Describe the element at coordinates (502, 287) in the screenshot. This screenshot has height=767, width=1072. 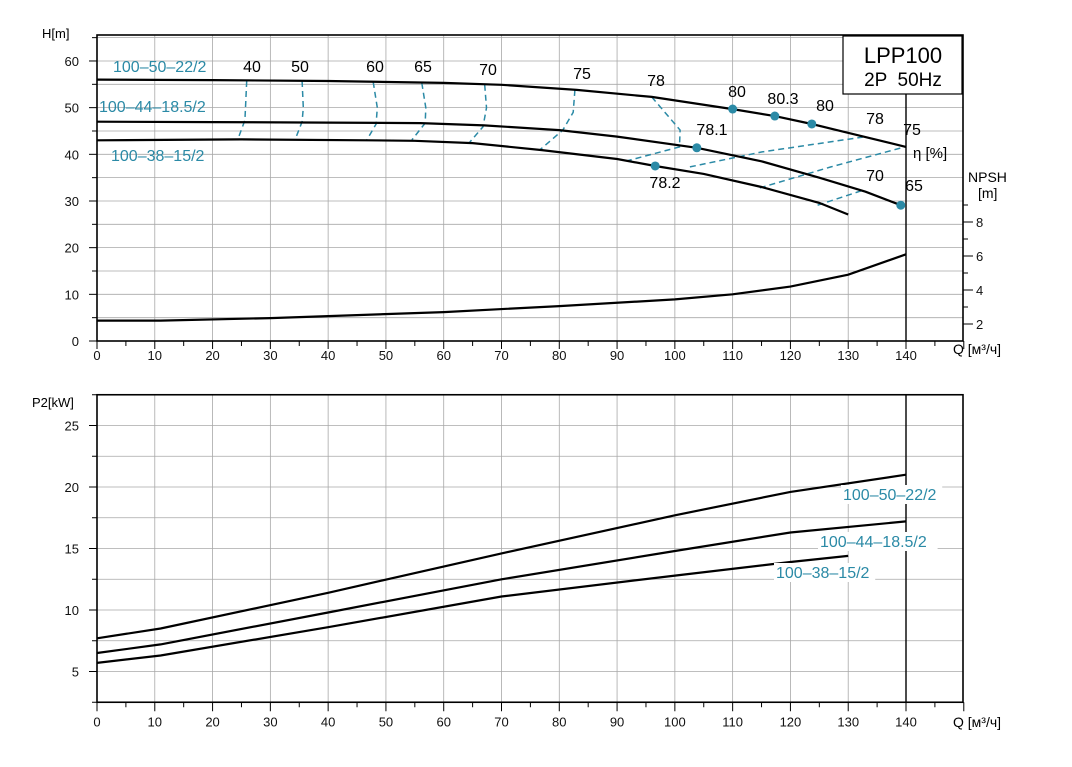
I see `npsh-curve` at that location.